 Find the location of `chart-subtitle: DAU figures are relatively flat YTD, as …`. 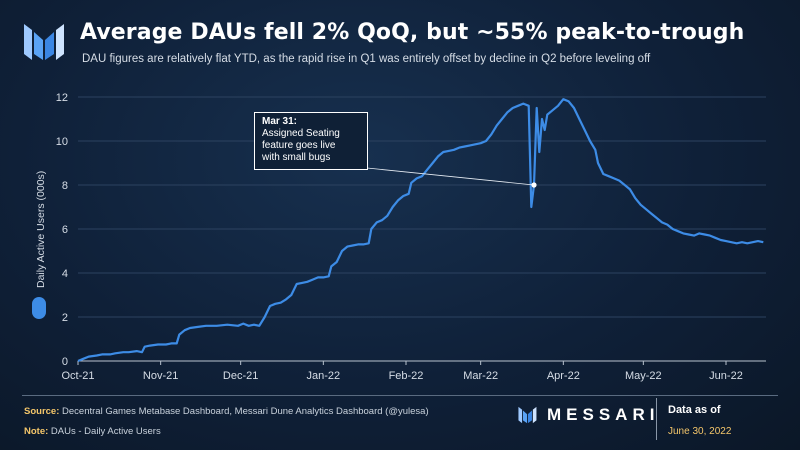

chart-subtitle: DAU figures are relatively flat YTD, as … is located at coordinates (366, 59).